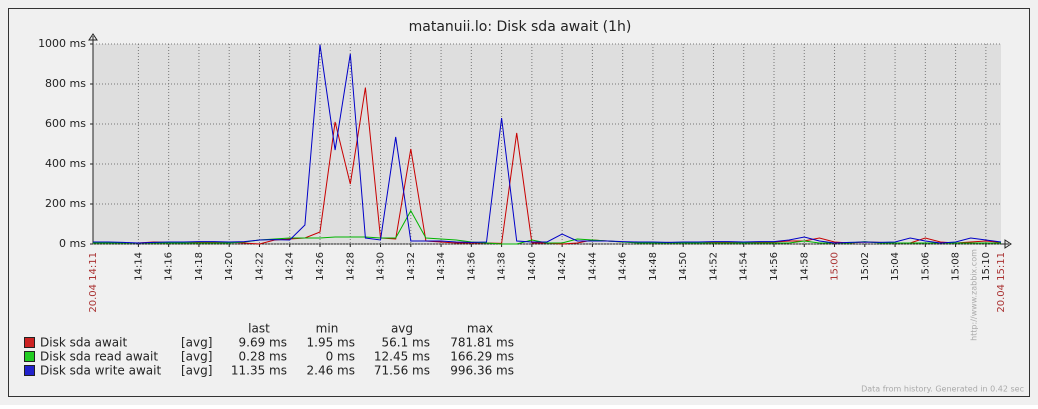 Image resolution: width=1038 pixels, height=409 pixels. Describe the element at coordinates (835, 266) in the screenshot. I see `x-tick-label: 15:00` at that location.